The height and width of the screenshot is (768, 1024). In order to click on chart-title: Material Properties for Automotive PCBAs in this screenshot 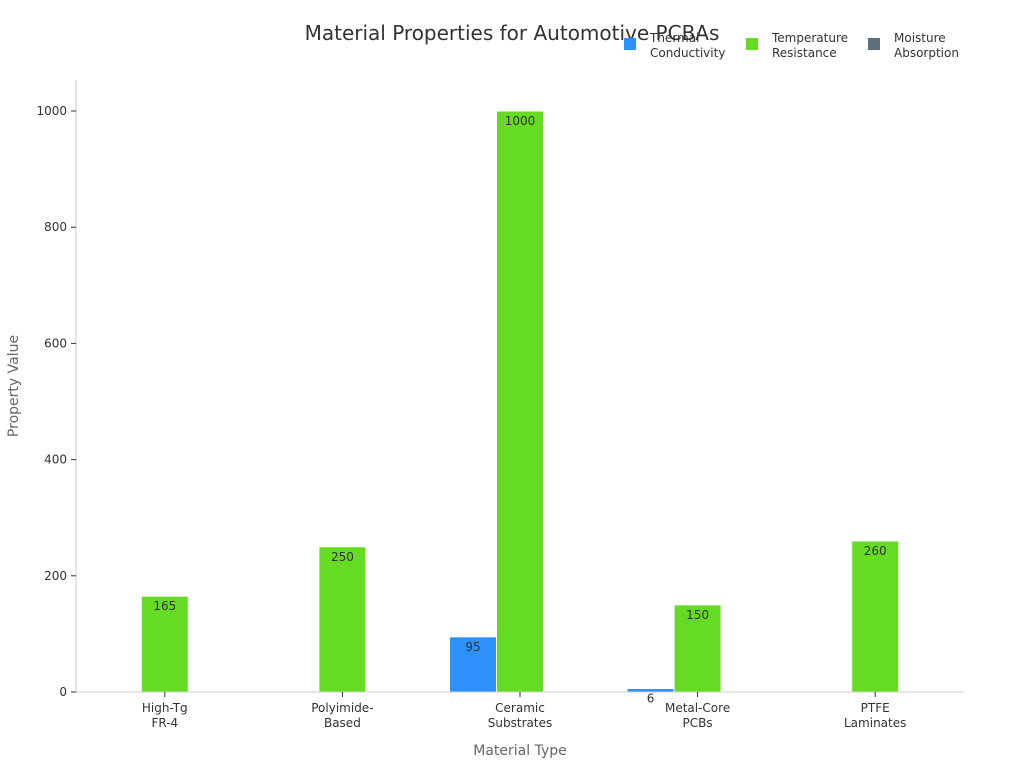, I will do `click(512, 33)`.